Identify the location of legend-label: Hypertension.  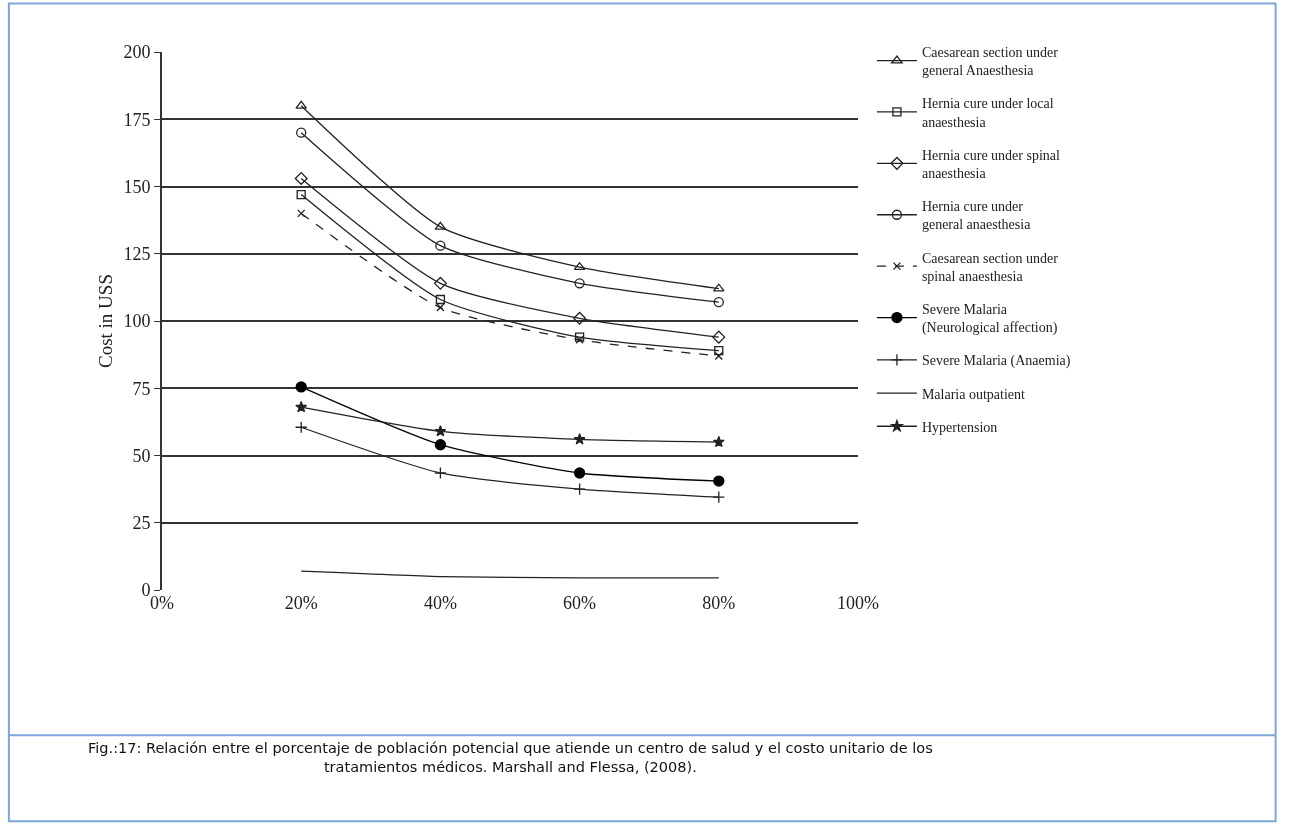
(959, 427).